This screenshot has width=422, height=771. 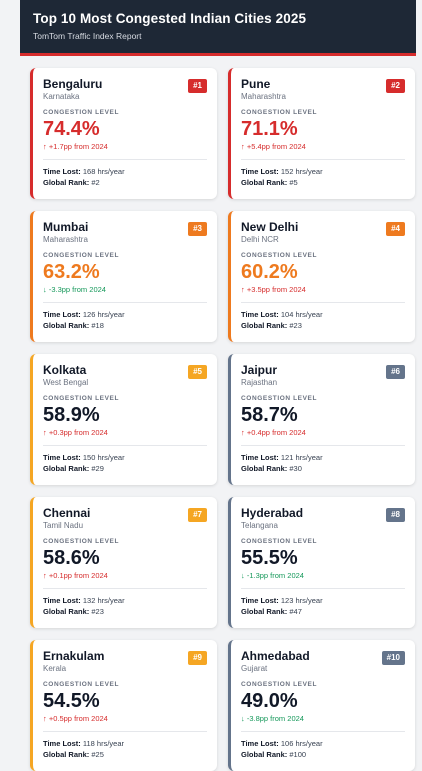 I want to click on time-lost-row: Time Lost: 150 hrs/year, so click(x=125, y=457).